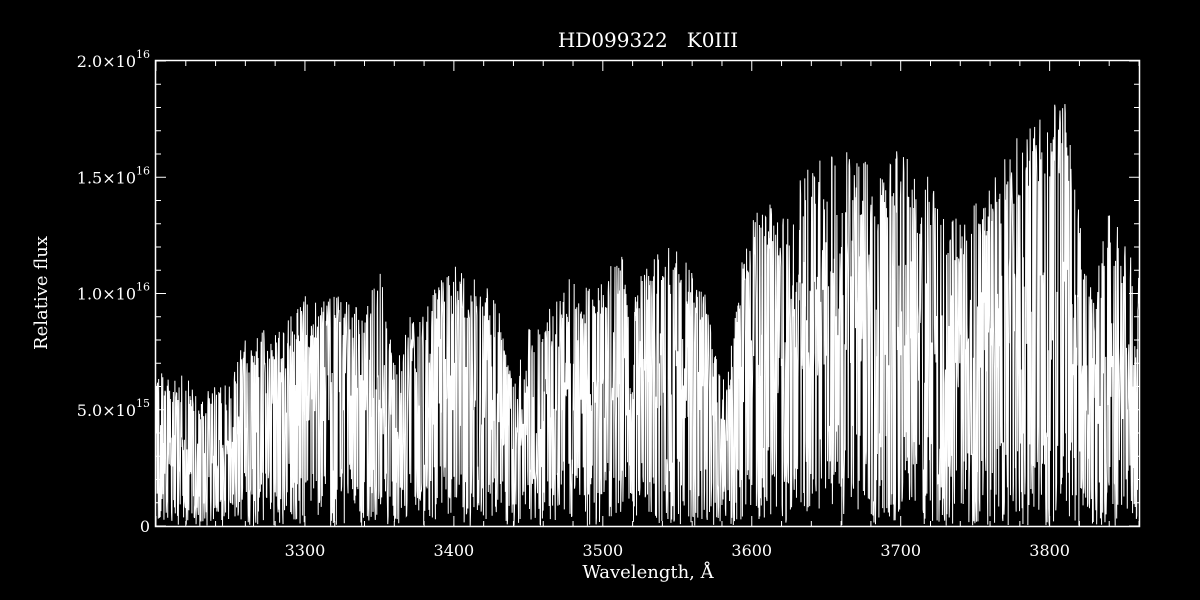  I want to click on y-tick-label: 0, so click(145, 526).